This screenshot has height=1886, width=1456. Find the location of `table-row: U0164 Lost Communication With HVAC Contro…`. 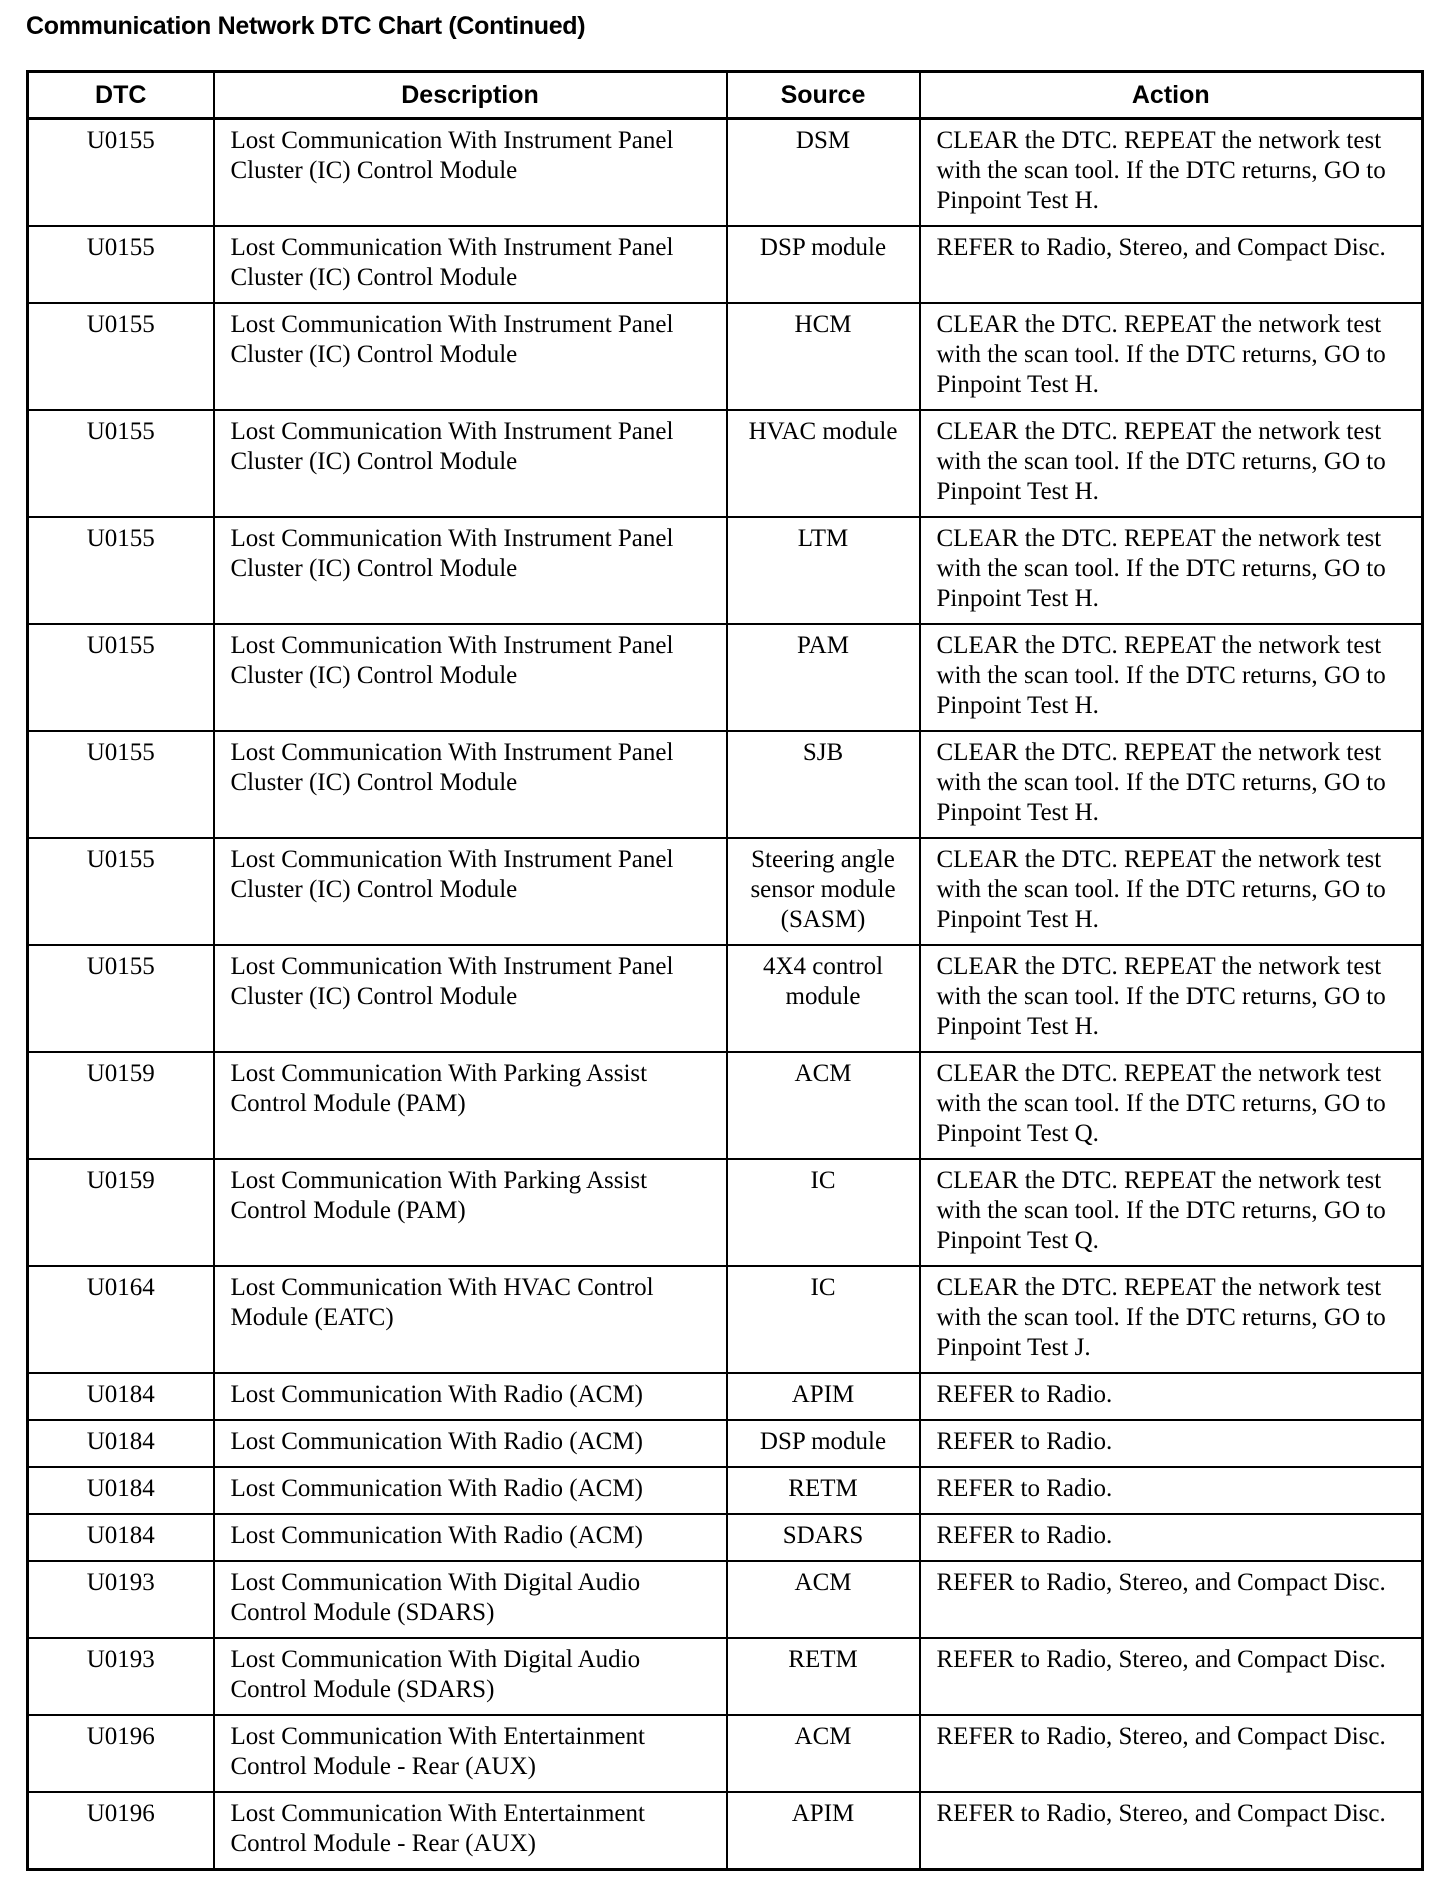

table-row: U0164 Lost Communication With HVAC Contro… is located at coordinates (725, 1319).